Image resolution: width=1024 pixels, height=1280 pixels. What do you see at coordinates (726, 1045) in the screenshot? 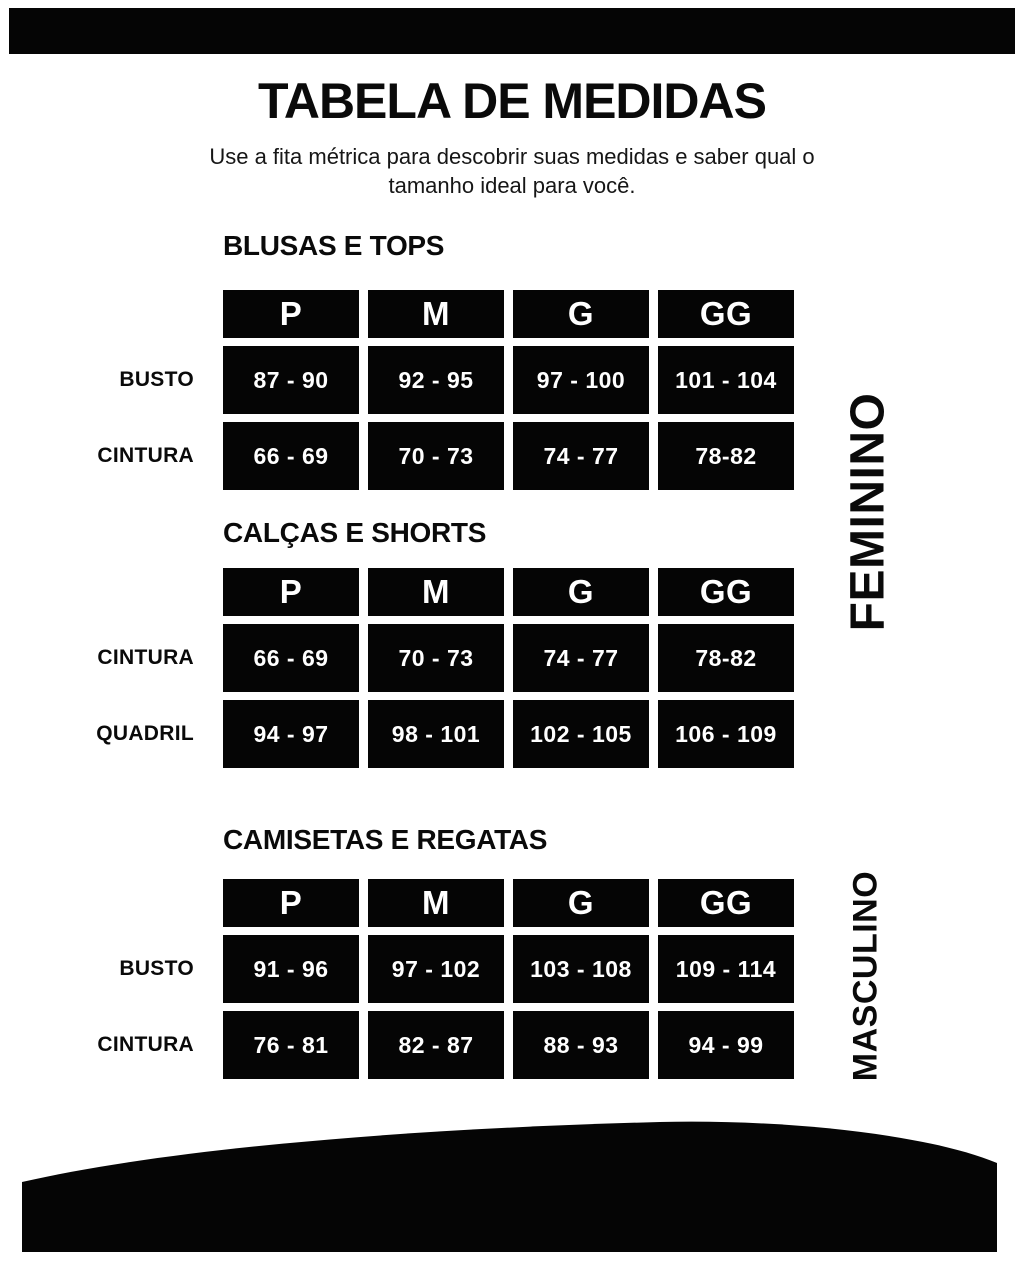
I see `measurement-cell: 94 - 99` at bounding box center [726, 1045].